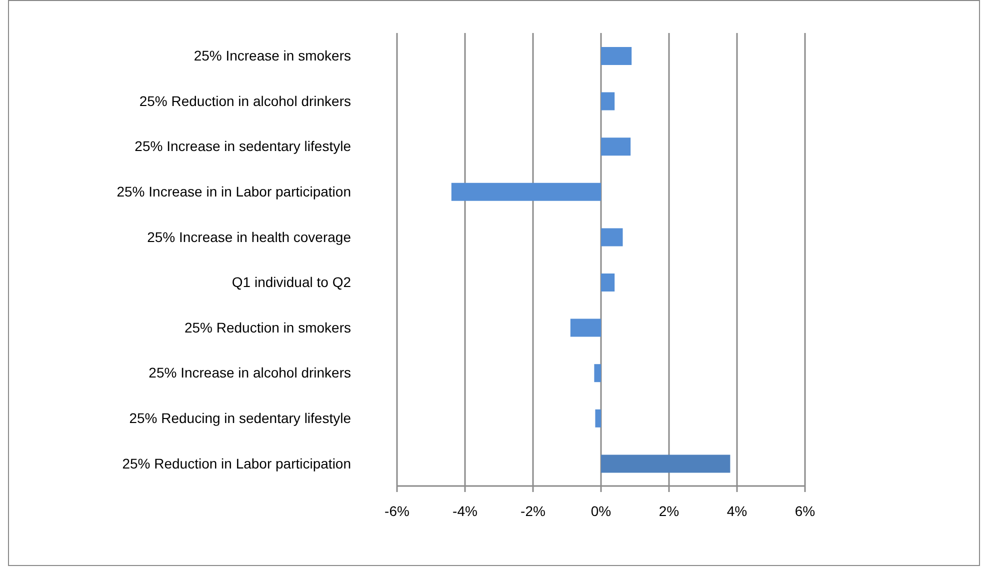 The image size is (981, 567). What do you see at coordinates (240, 418) in the screenshot?
I see `y-tick-label: 25% Reducing in sedentary lifestyle` at bounding box center [240, 418].